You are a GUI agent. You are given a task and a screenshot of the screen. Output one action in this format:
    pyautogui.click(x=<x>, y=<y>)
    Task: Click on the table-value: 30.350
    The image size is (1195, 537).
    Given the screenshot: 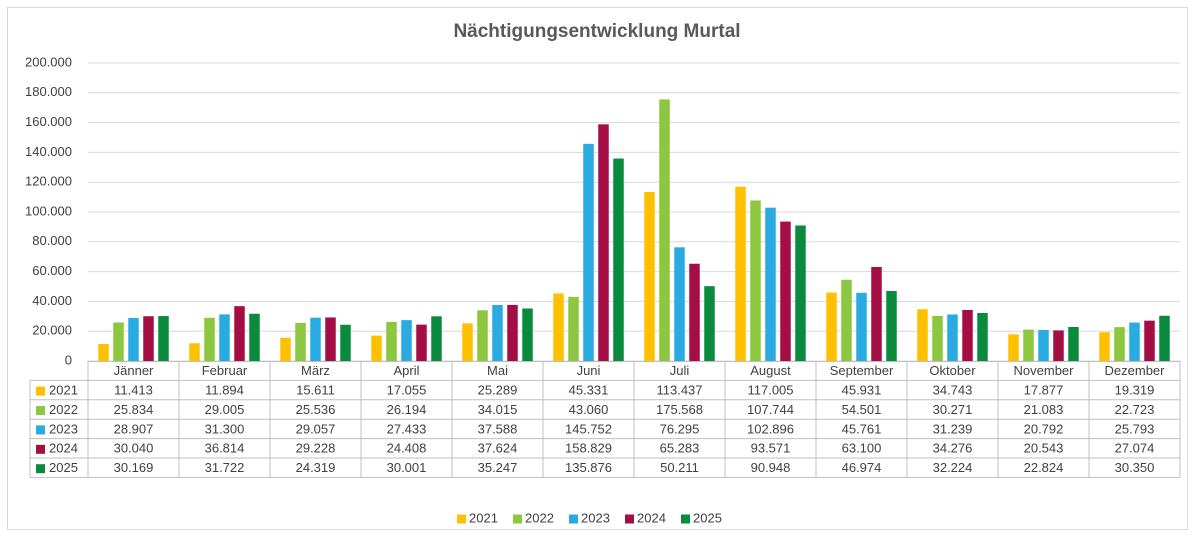 What is the action you would take?
    pyautogui.click(x=1135, y=467)
    